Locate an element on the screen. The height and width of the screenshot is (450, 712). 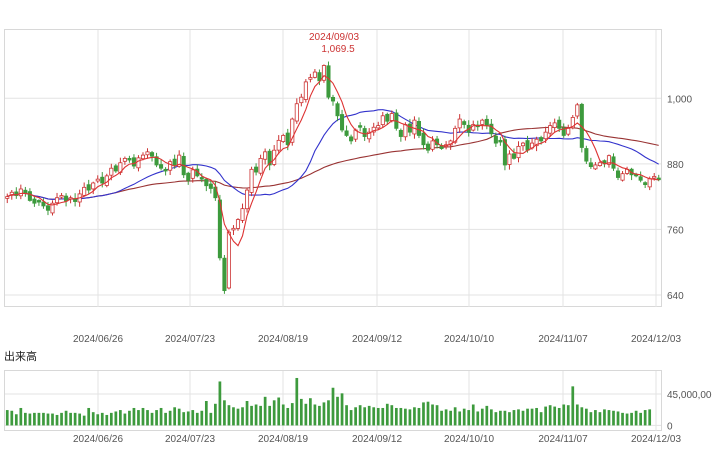
price-y-tick-label: 880 is located at coordinates (675, 165).